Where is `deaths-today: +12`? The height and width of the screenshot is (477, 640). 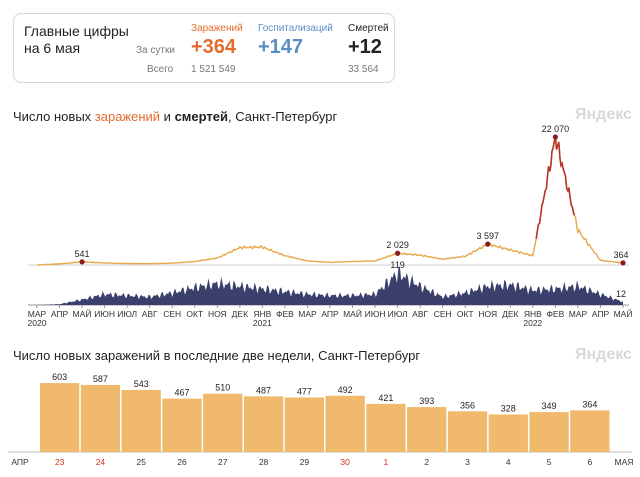 deaths-today: +12 is located at coordinates (365, 47).